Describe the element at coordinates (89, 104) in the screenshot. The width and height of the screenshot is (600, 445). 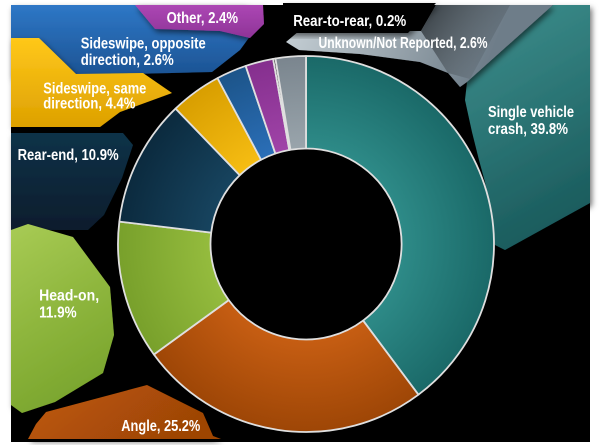
I see `svg-text: direction, 4.4%` at that location.